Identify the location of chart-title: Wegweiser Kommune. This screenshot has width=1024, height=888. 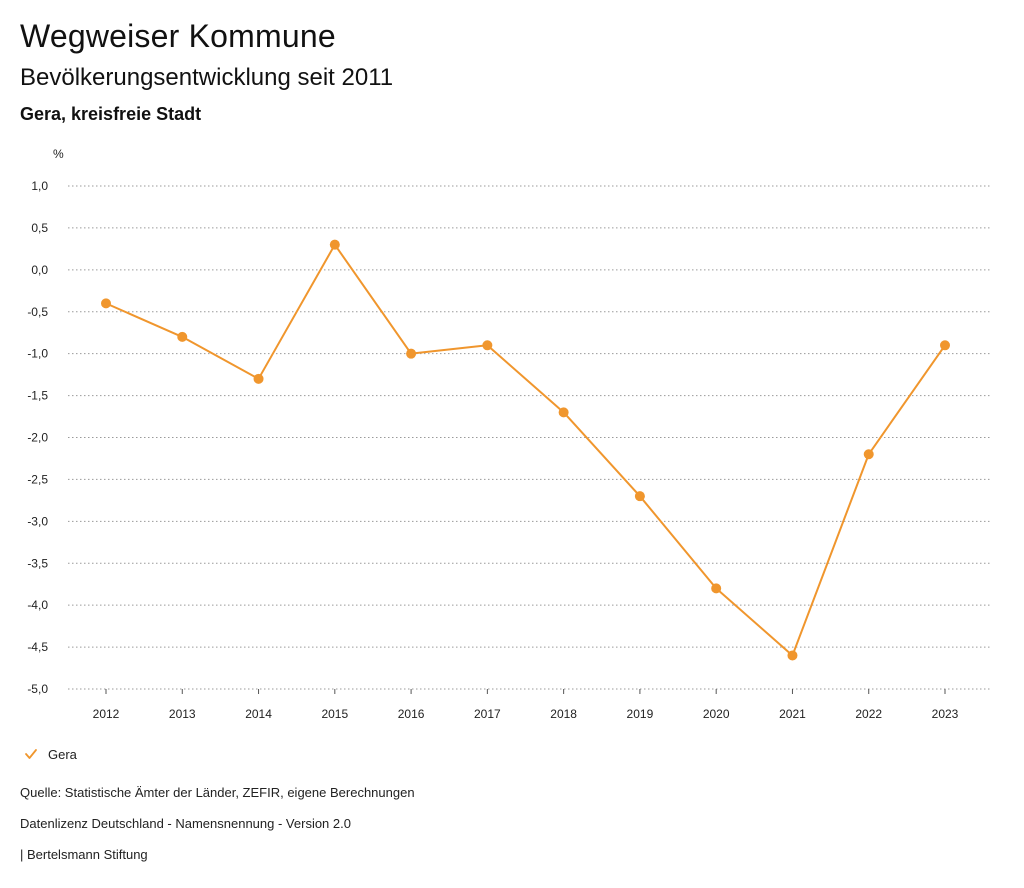
(178, 36).